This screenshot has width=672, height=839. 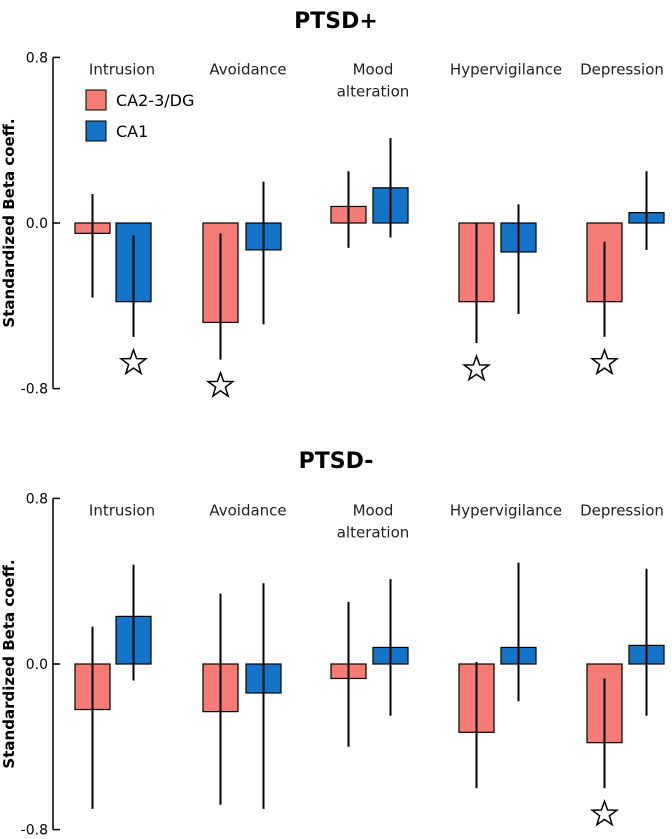 I want to click on legend-label-ca23dg: CA2-3/DG, so click(x=155, y=100).